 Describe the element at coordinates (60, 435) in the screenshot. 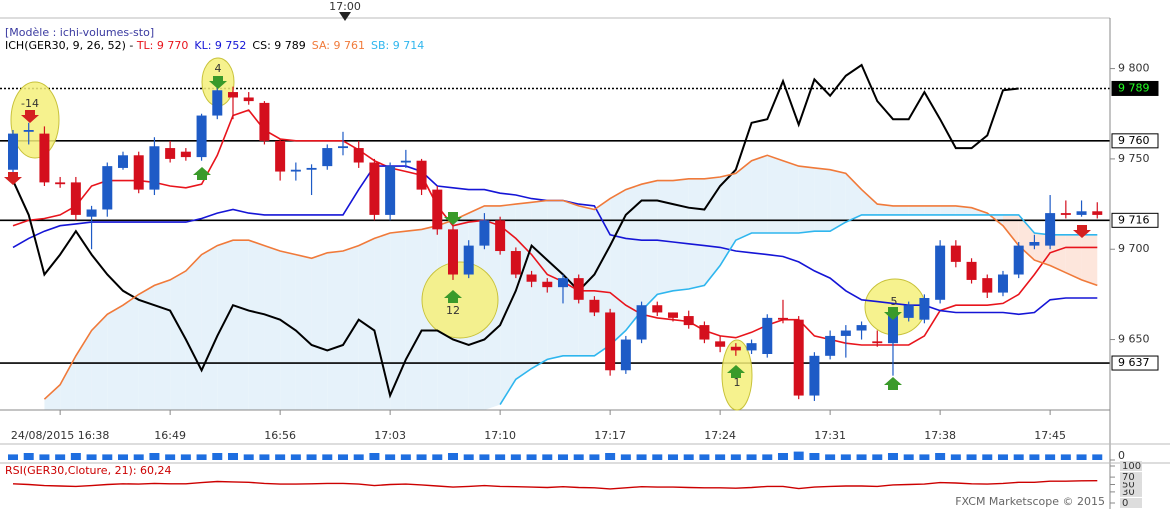

I see `x-tick-label: 24/08/2015 16:38` at that location.